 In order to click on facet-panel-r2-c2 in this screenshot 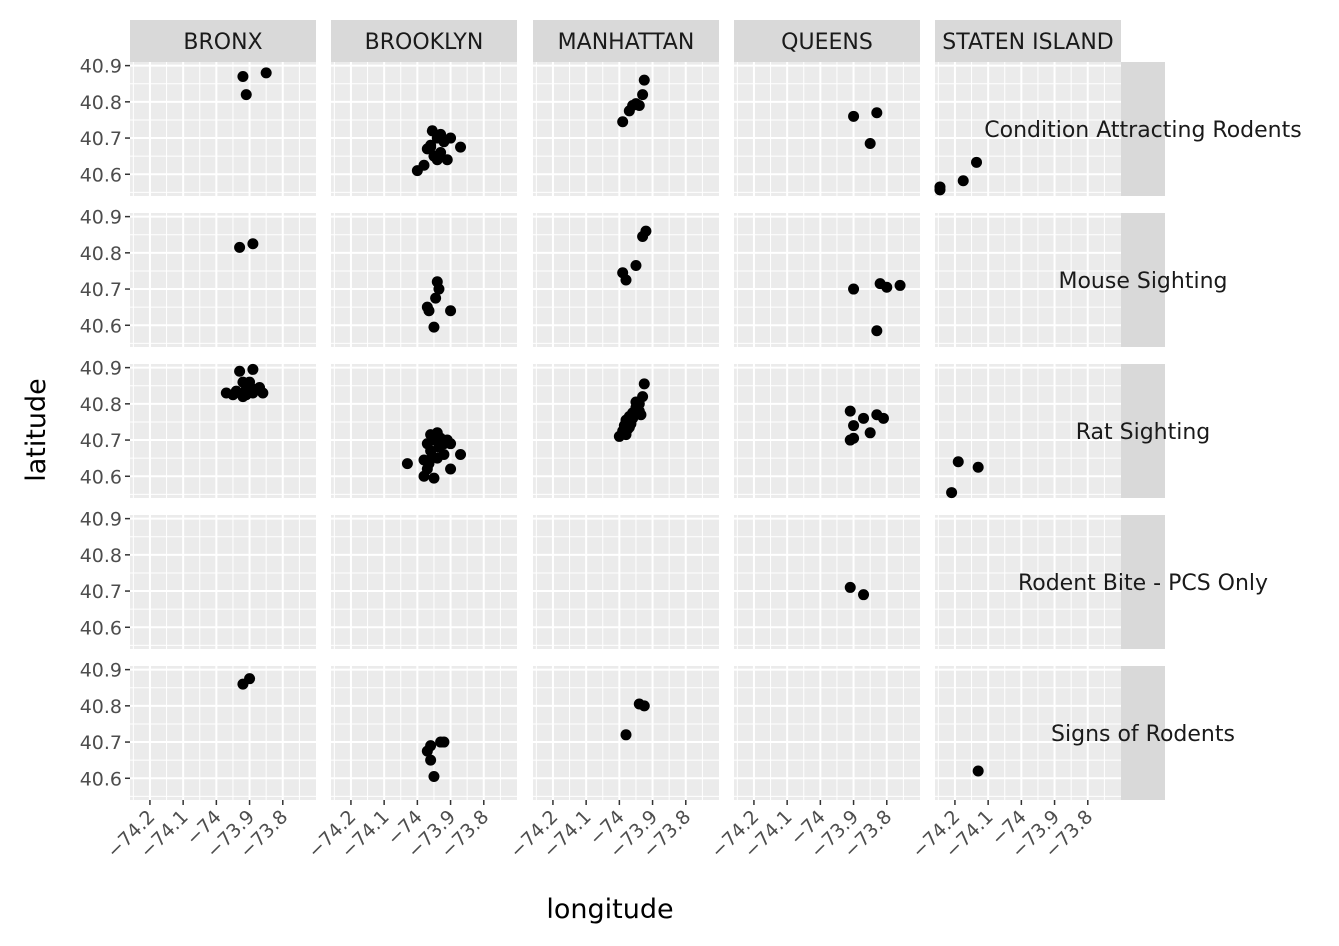, I will do `click(626, 431)`.